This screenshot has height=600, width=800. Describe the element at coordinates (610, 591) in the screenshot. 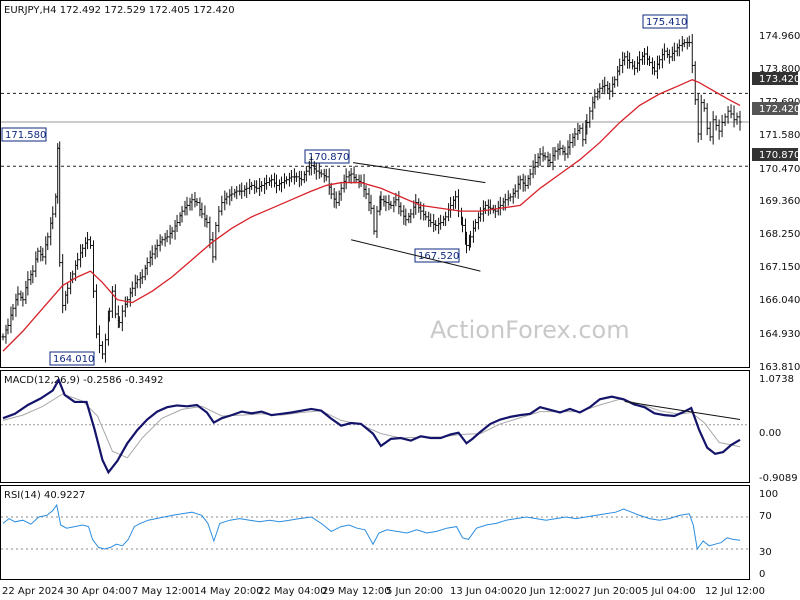

I see `x-tick-label: 27 Jun 20:00` at that location.